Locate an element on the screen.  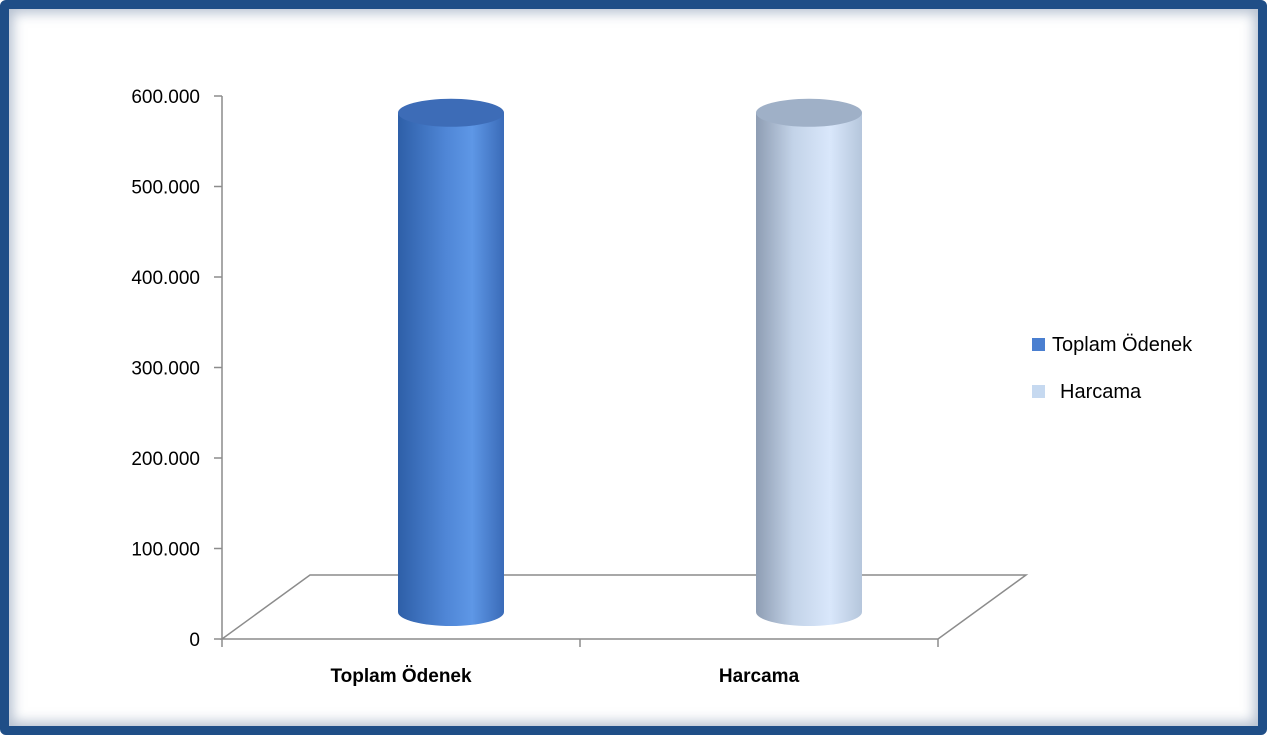
y-tick-label: 0 is located at coordinates (194, 640).